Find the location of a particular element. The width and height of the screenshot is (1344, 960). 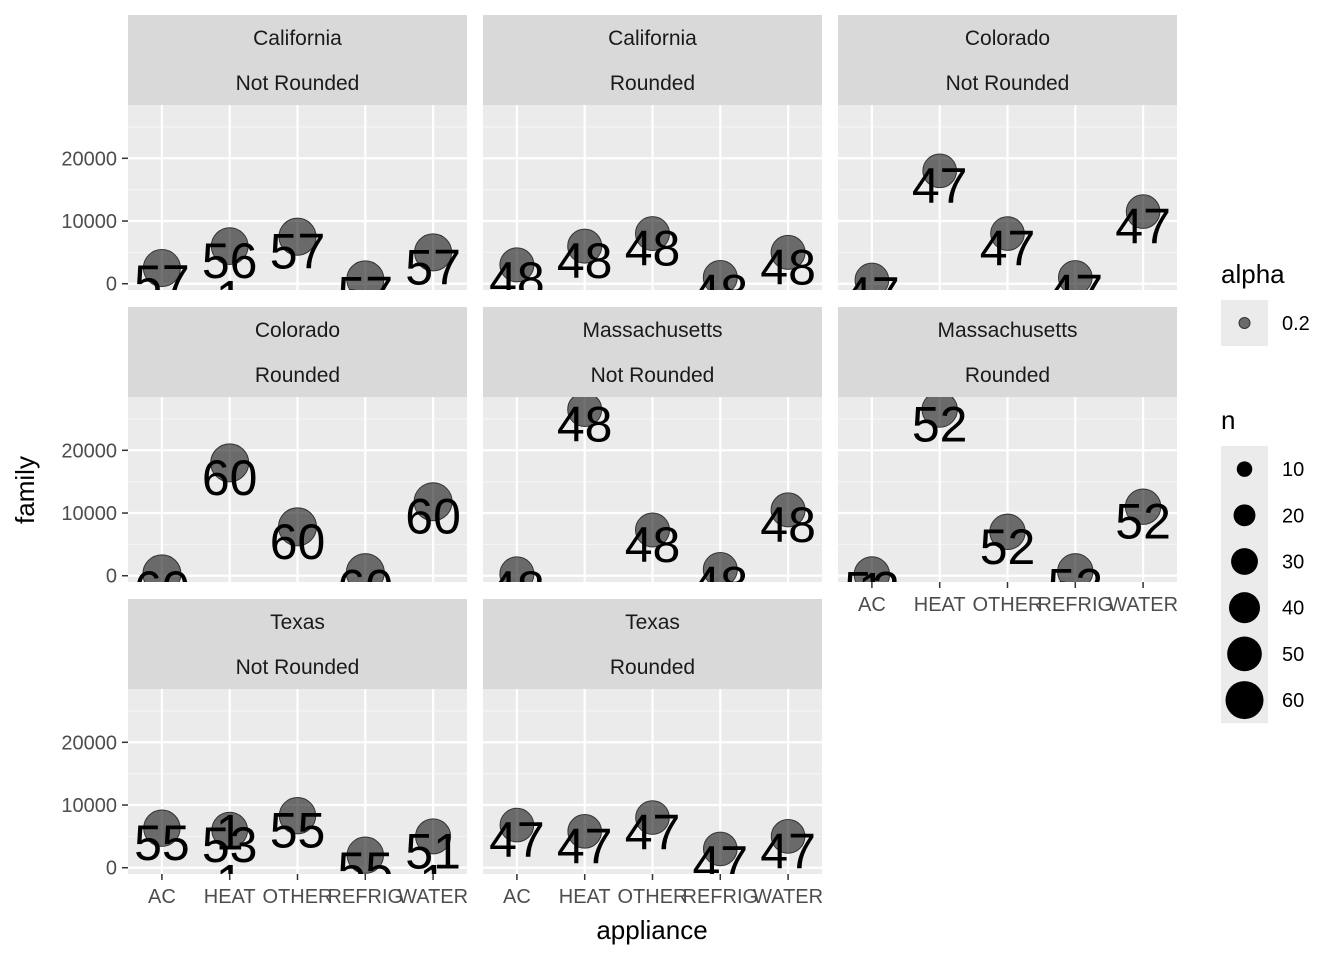

legend-n-label: 10 is located at coordinates (1293, 470).